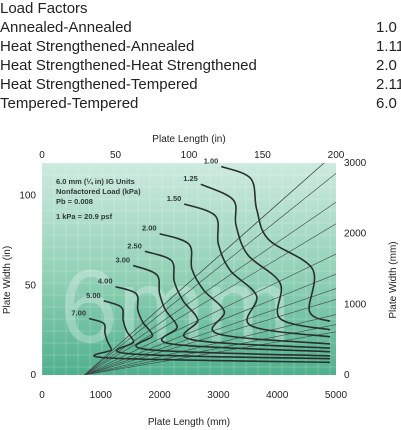 The image size is (401, 430). I want to click on bottom-tick-label: 0, so click(42, 395).